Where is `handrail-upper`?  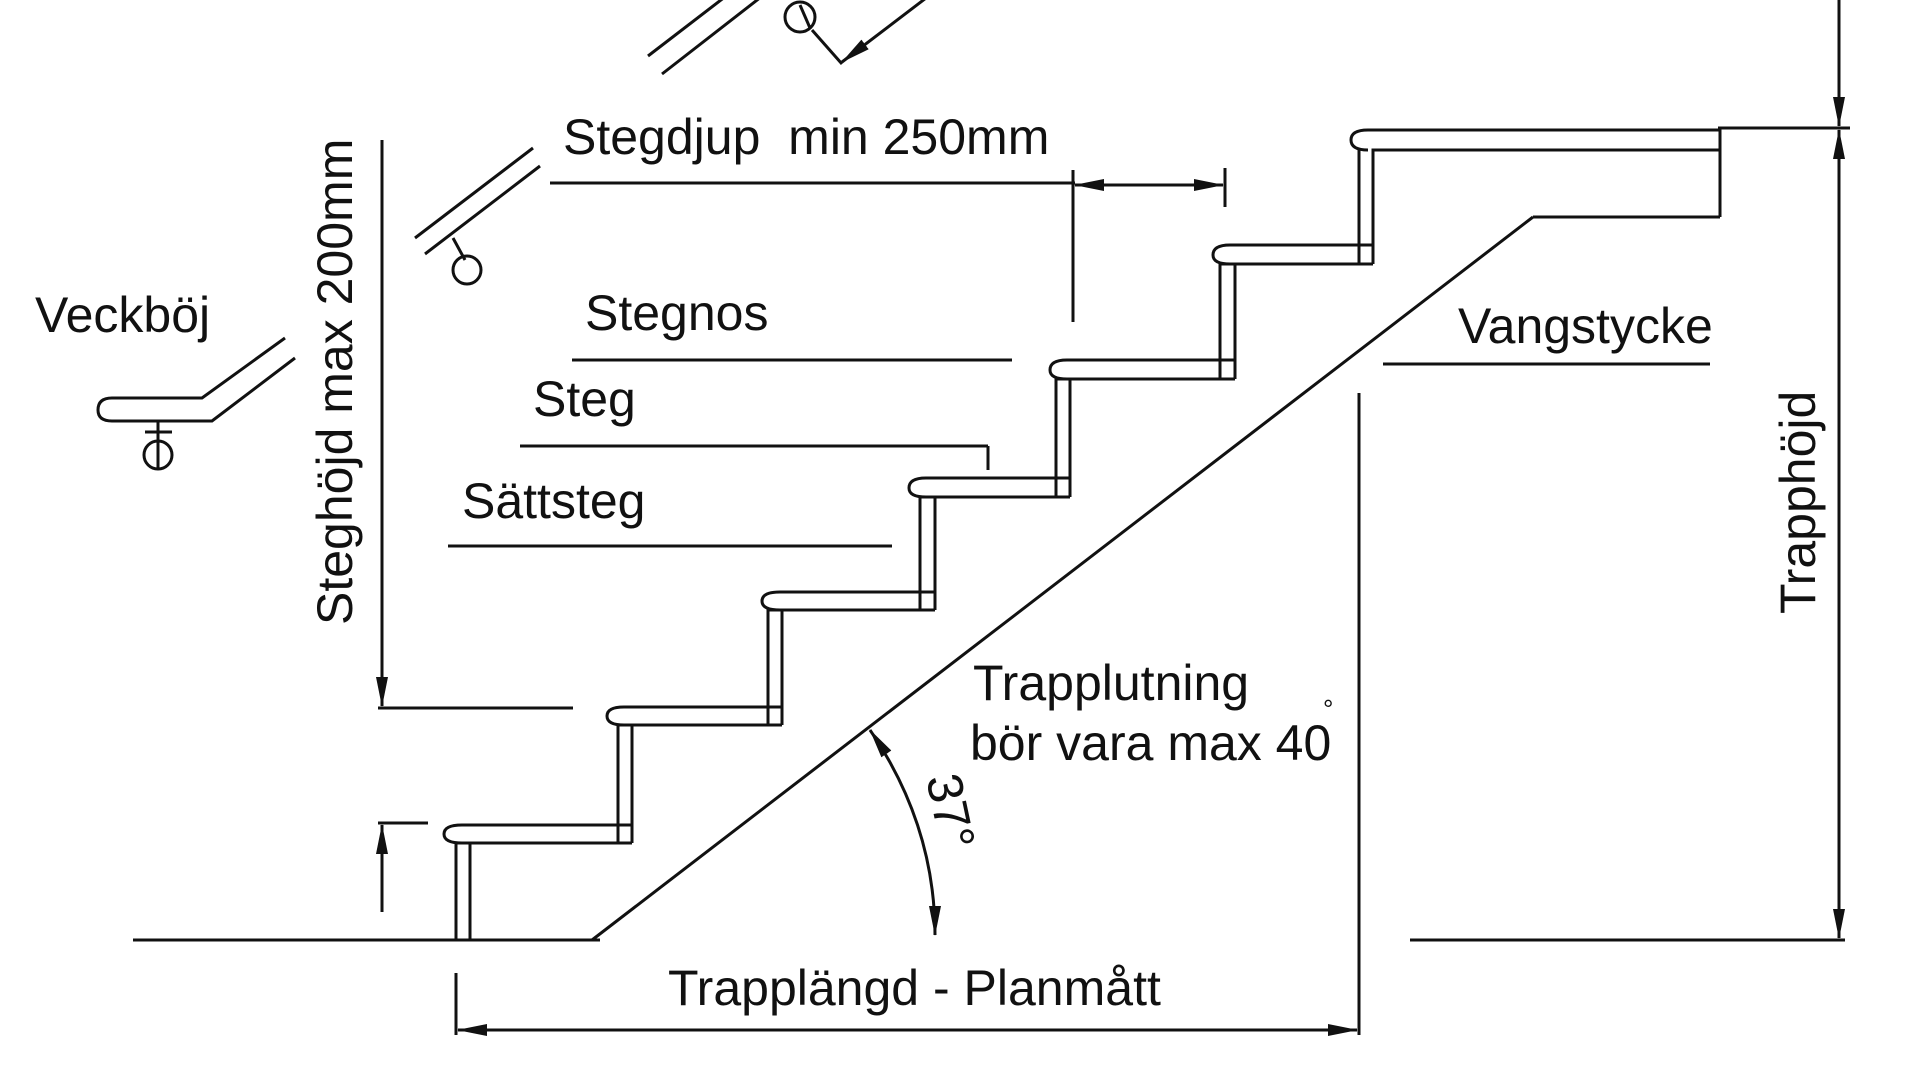 handrail-upper is located at coordinates (732, 38).